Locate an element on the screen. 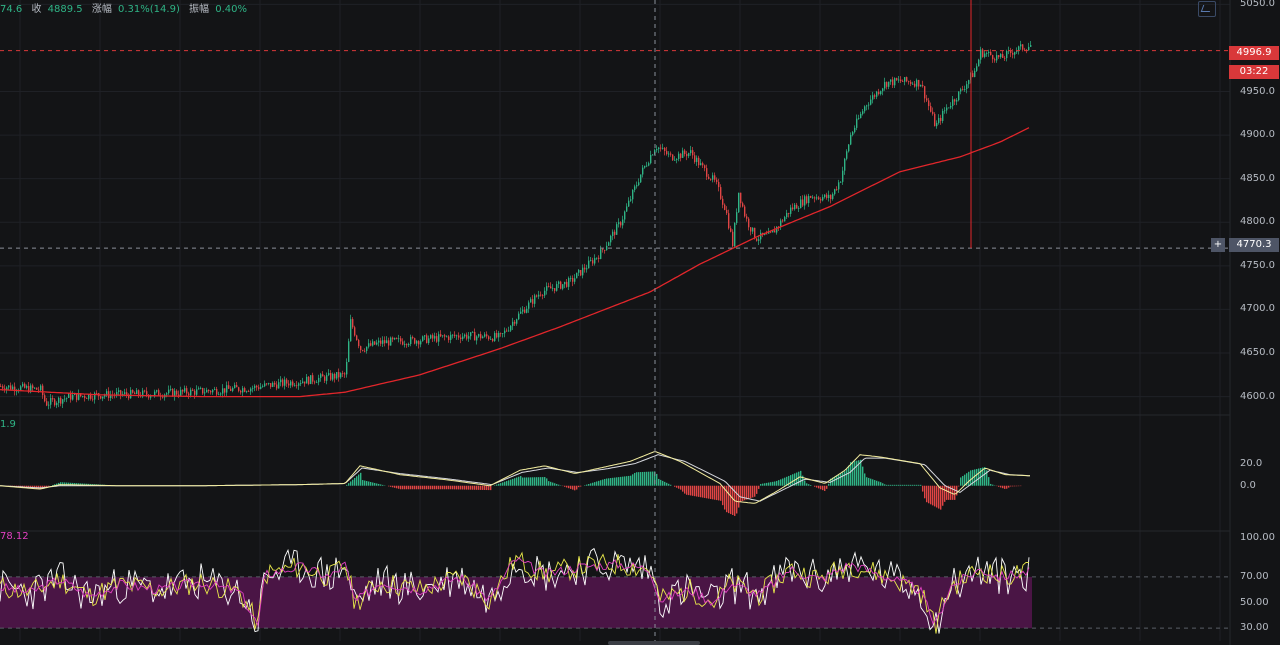  price-tick-label: 5050.0 is located at coordinates (1257, 5).